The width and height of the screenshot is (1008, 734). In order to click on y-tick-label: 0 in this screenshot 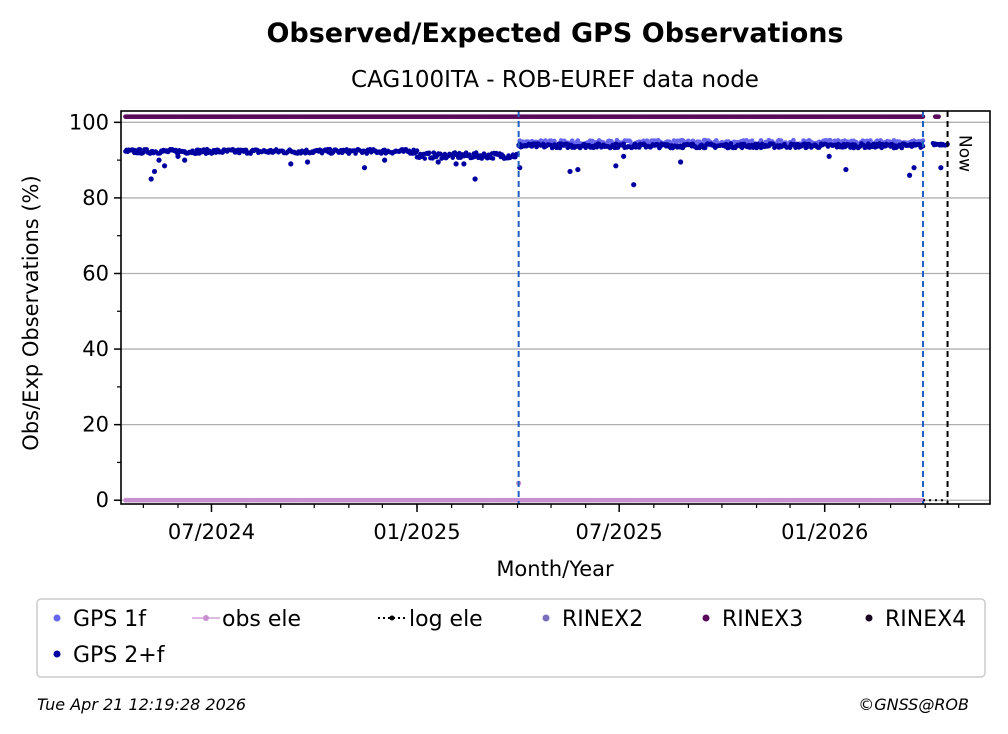, I will do `click(102, 500)`.